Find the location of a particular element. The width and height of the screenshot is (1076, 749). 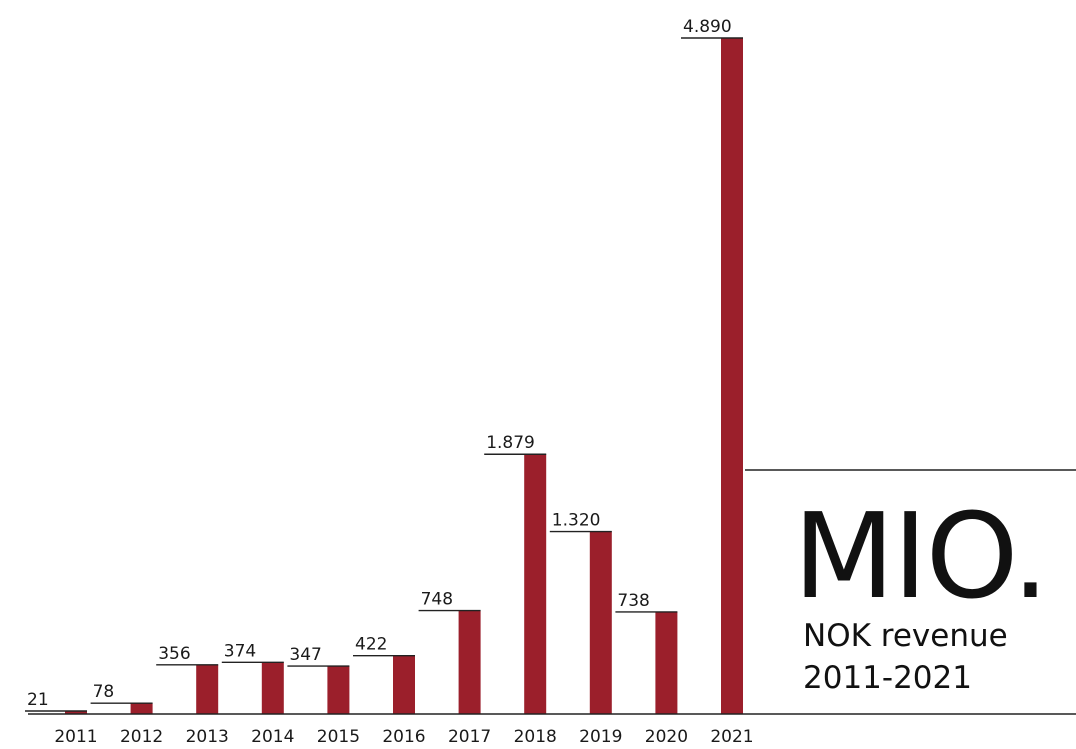

value-label-2015: 347 is located at coordinates (305, 655).